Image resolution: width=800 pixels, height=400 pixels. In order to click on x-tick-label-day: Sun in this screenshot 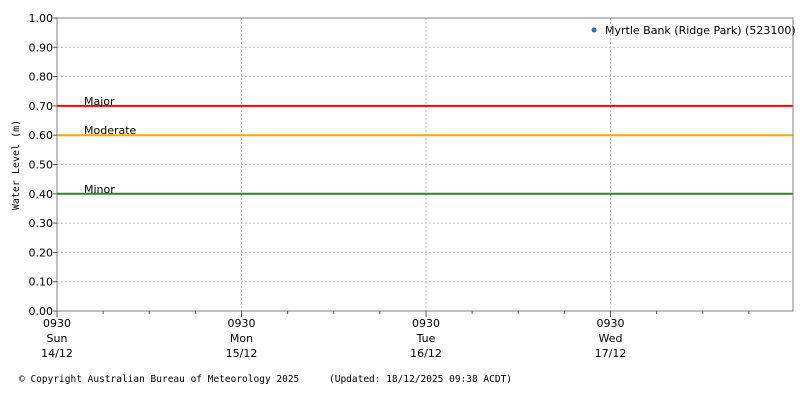, I will do `click(57, 338)`.